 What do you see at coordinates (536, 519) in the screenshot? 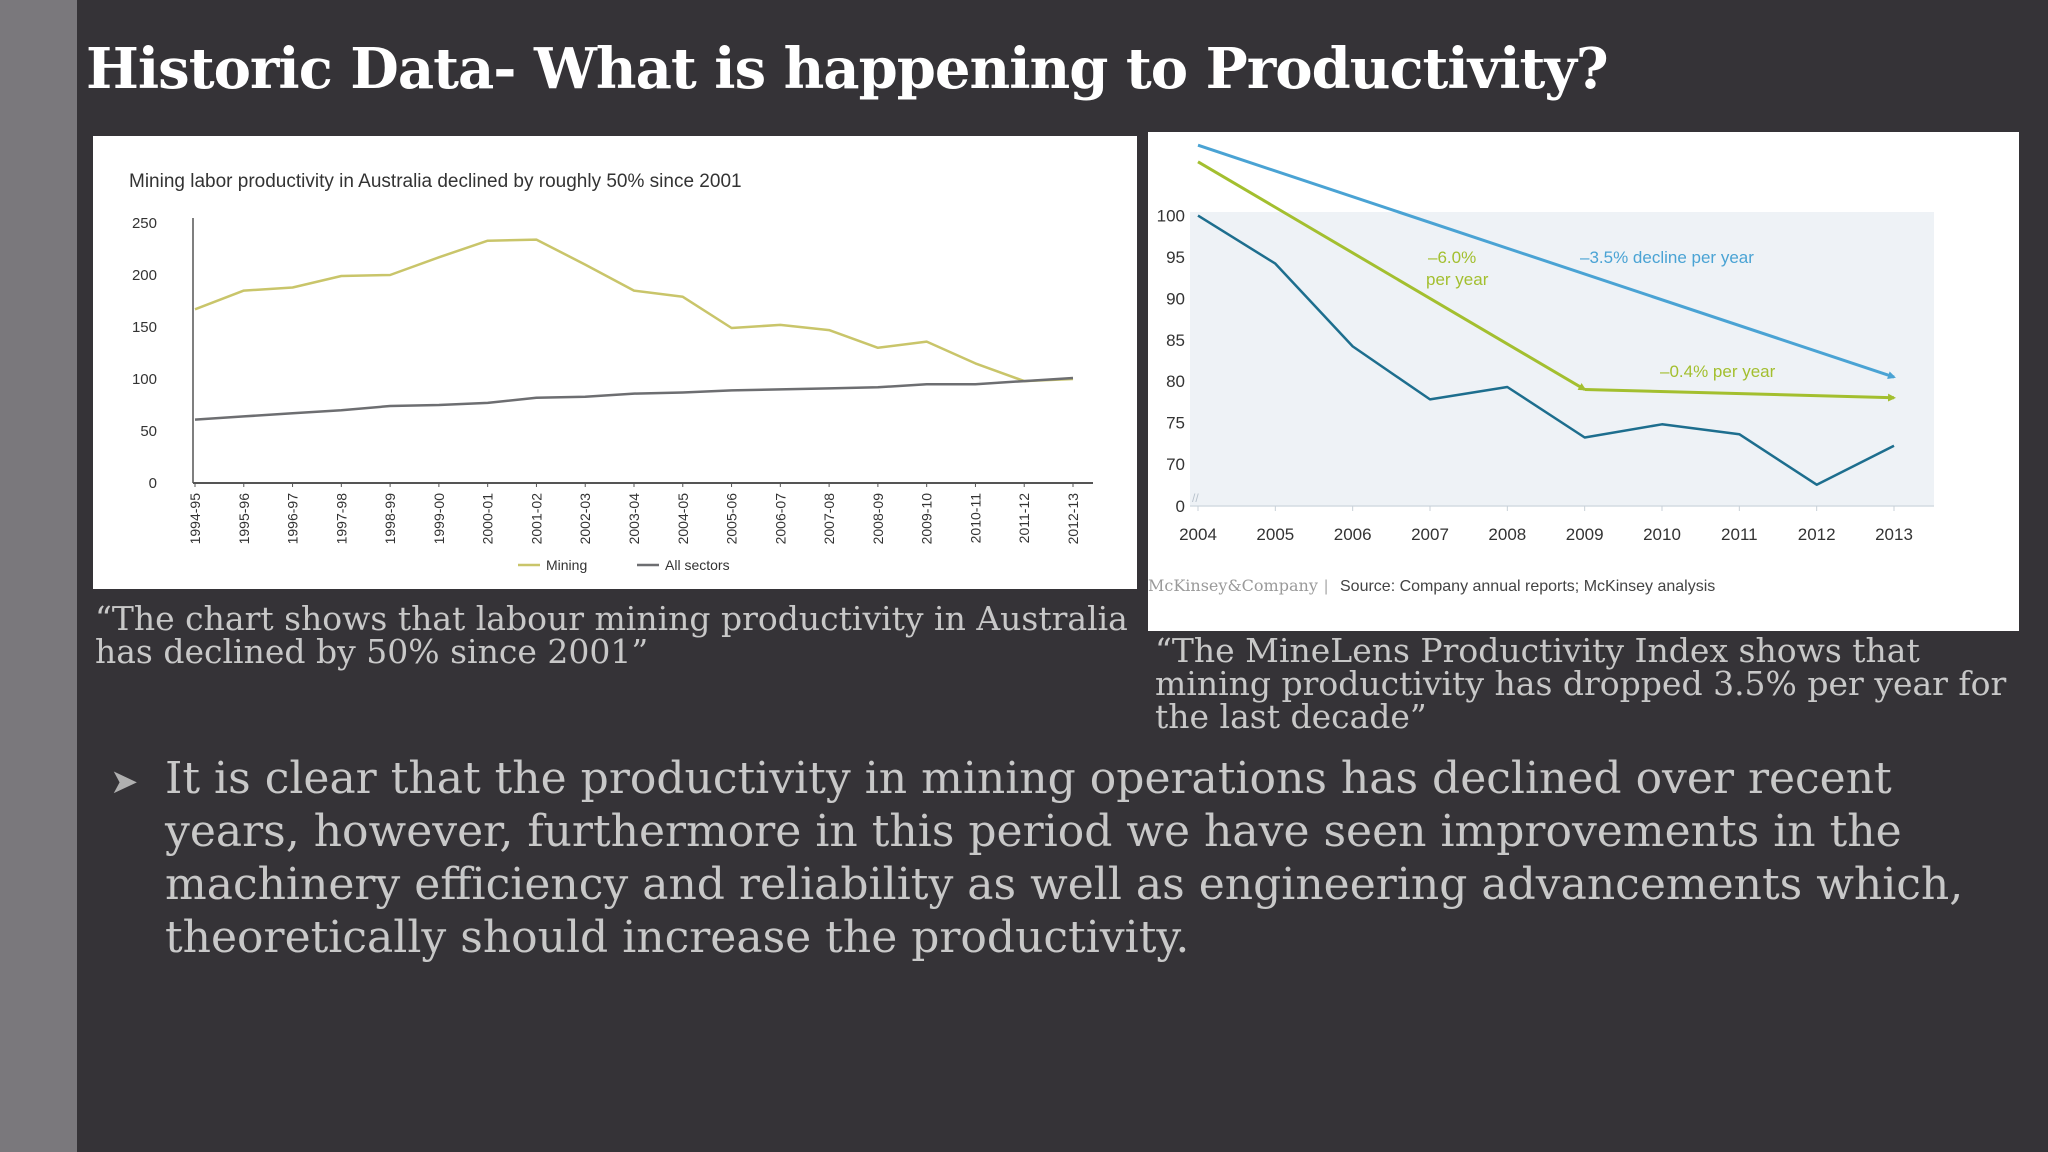
I see `chart1-x-tick-label: 2001-02` at bounding box center [536, 519].